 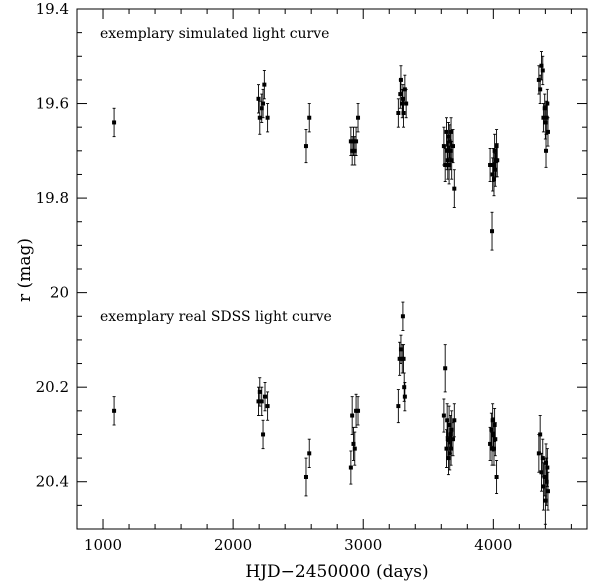 I want to click on y-tick-label: 20.2, so click(x=52, y=387).